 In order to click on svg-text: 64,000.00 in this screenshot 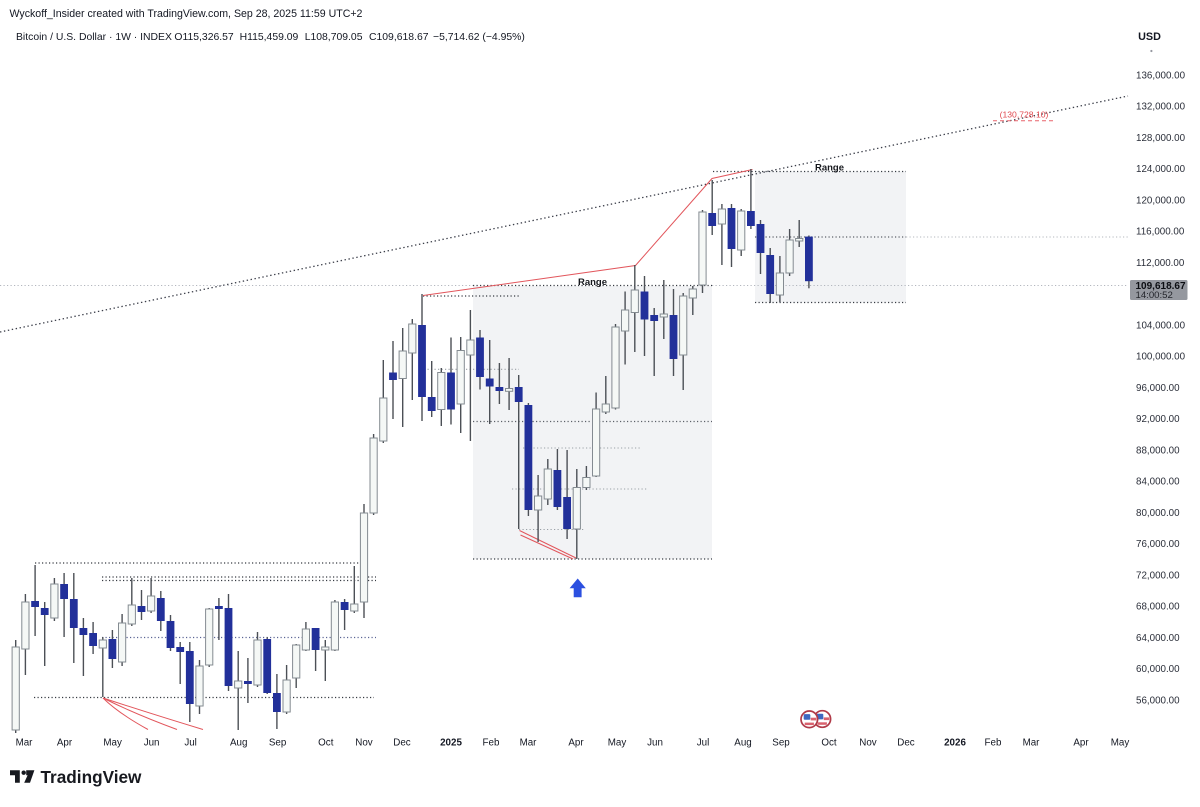, I will do `click(1158, 638)`.